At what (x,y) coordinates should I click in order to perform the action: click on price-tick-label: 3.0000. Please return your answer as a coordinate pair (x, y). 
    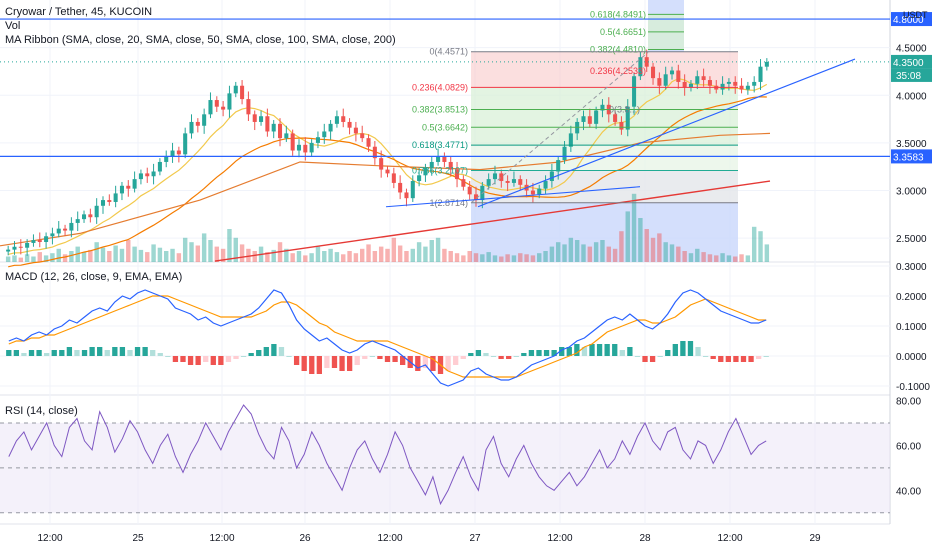
    Looking at the image, I should click on (911, 192).